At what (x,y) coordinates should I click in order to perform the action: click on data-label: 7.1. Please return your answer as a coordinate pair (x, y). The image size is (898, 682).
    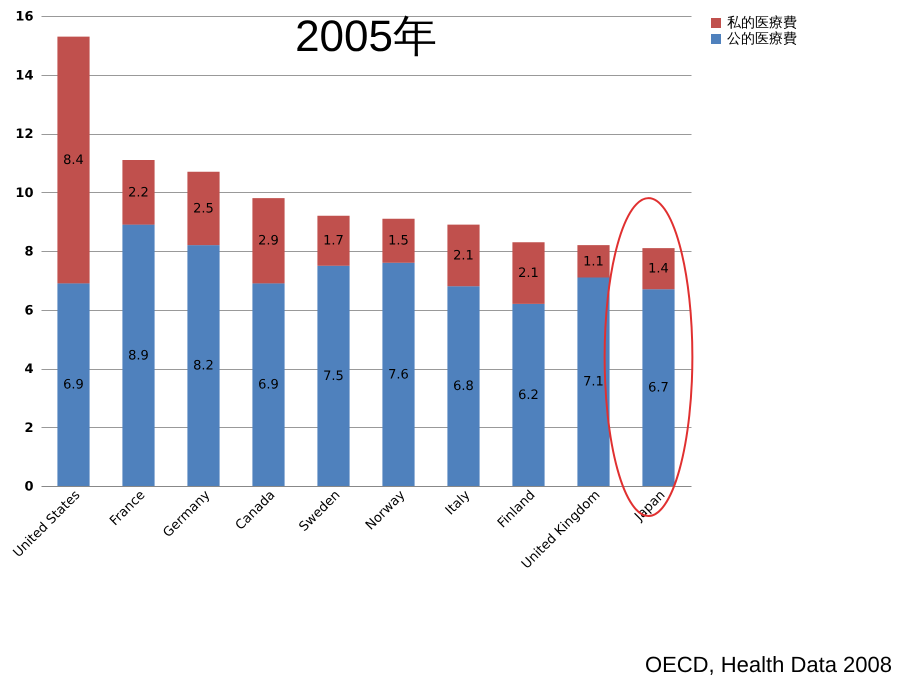
    Looking at the image, I should click on (593, 382).